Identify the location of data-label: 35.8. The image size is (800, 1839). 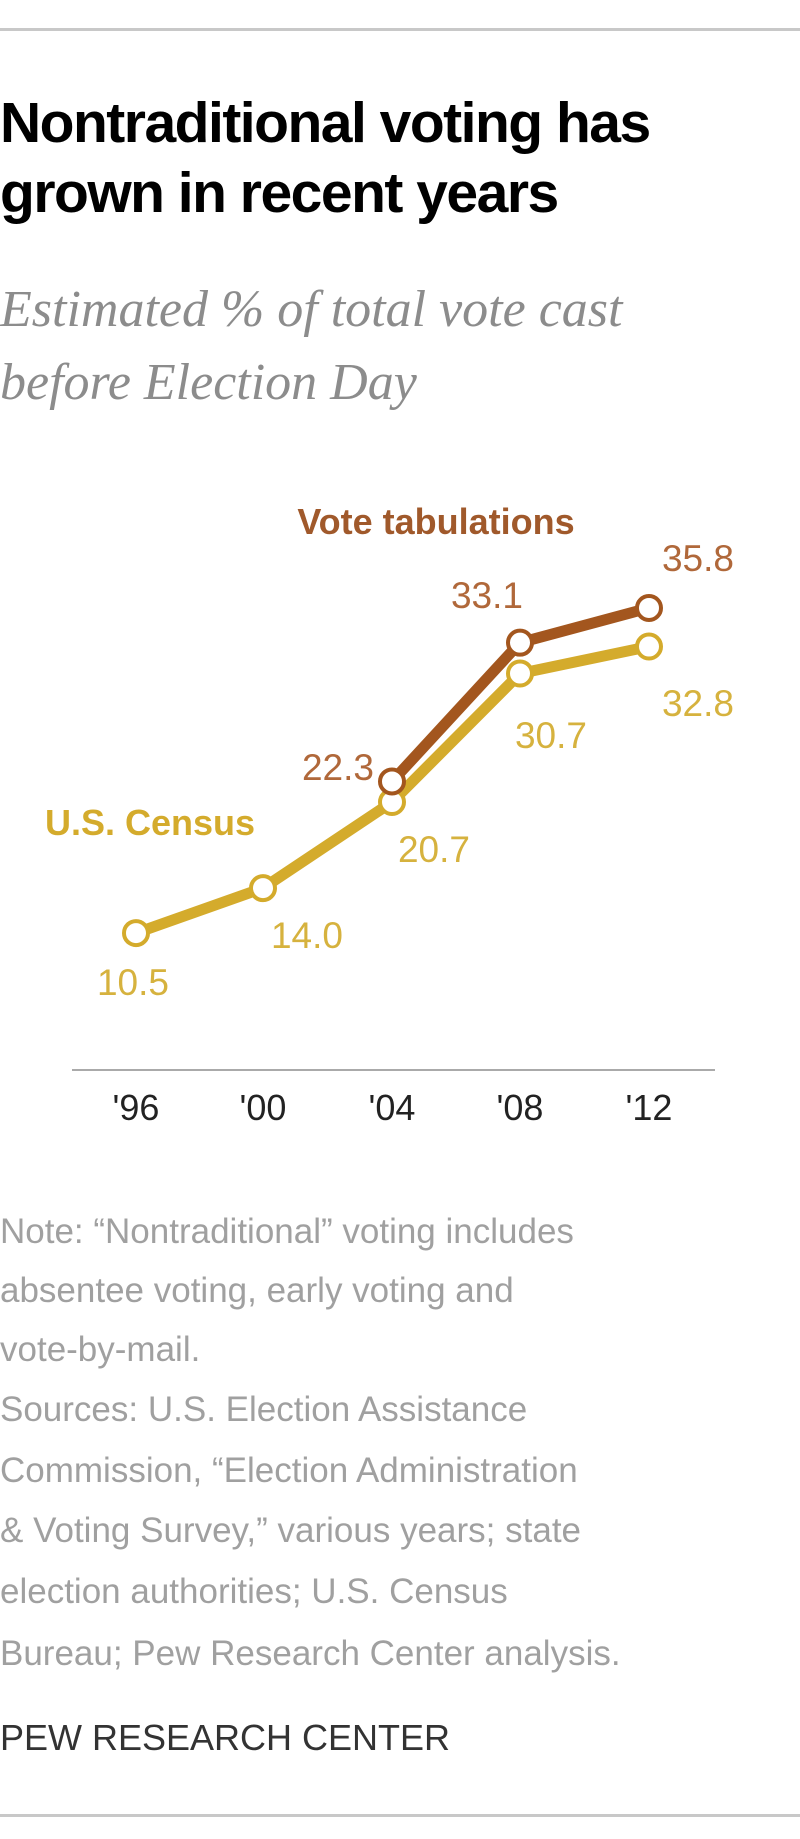
(698, 558).